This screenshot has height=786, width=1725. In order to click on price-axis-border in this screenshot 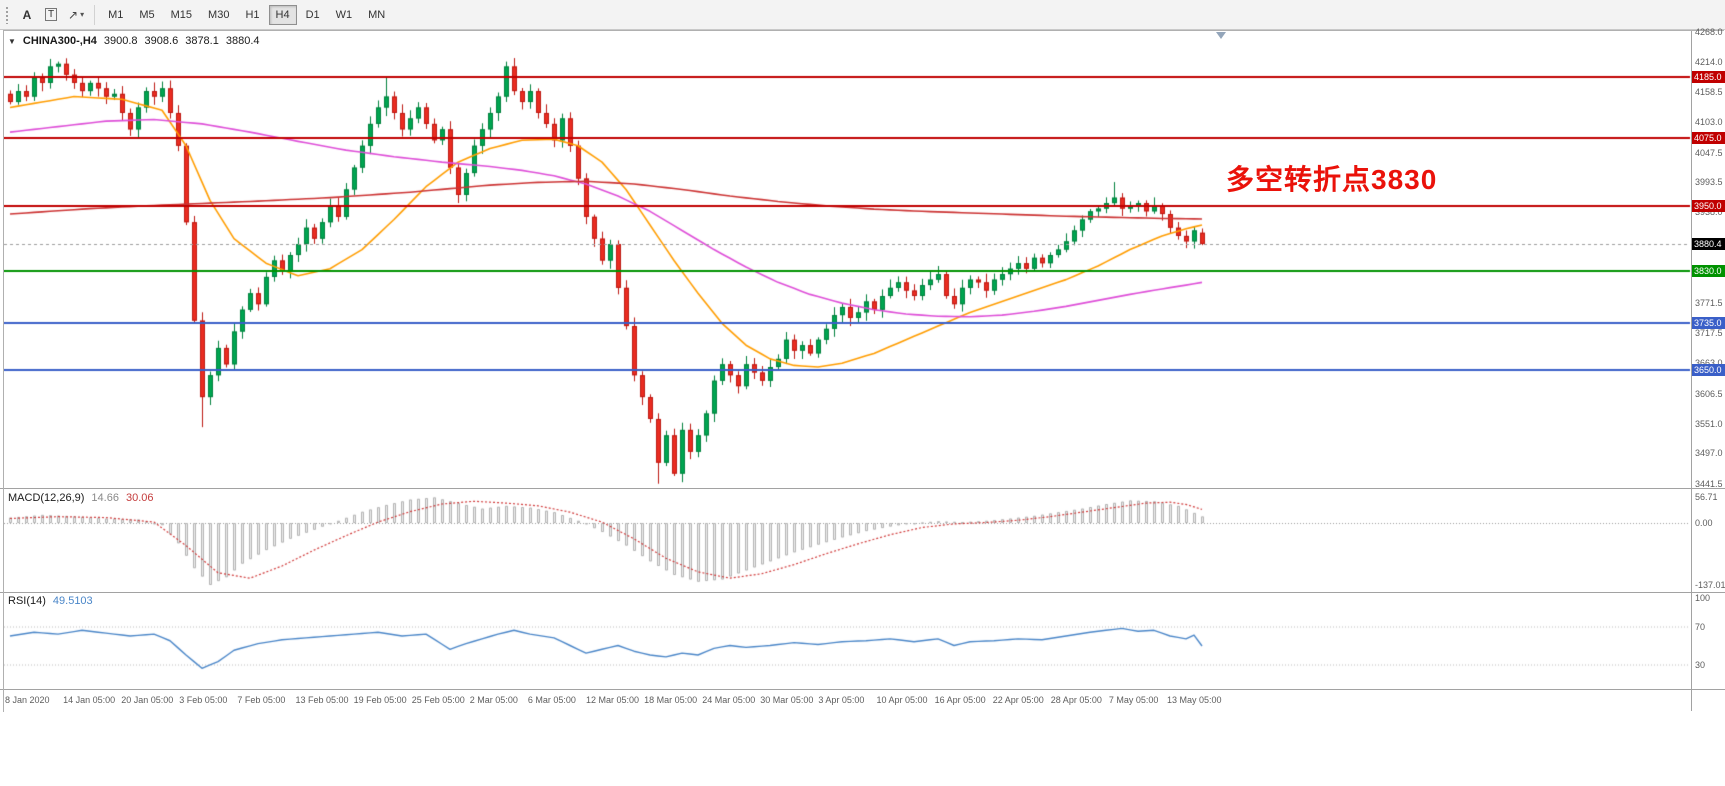, I will do `click(1691, 371)`.